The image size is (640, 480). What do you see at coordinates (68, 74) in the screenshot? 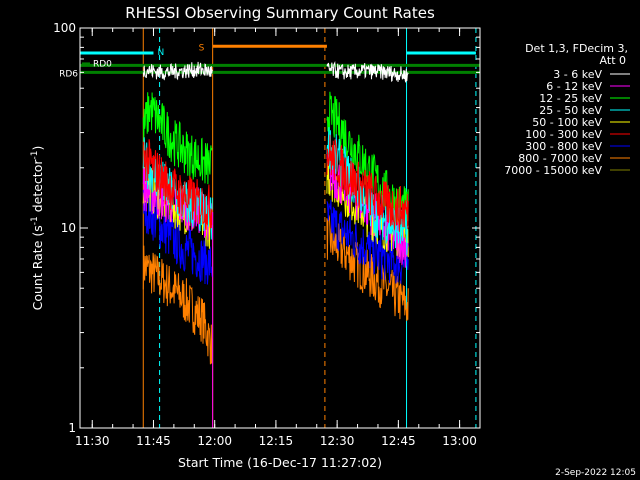
I see `attenuator-label-rd6: RD6` at bounding box center [68, 74].